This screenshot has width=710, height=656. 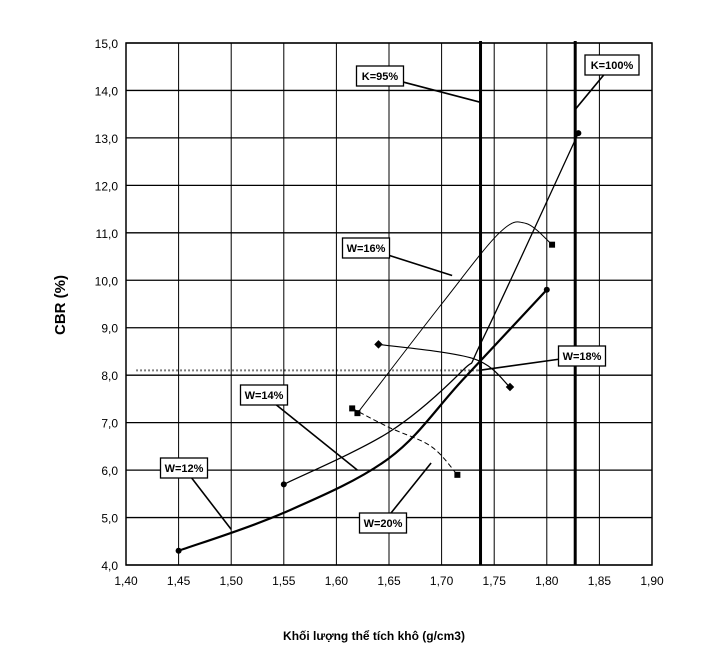 What do you see at coordinates (60, 305) in the screenshot?
I see `y-axis-title: CBR (%)` at bounding box center [60, 305].